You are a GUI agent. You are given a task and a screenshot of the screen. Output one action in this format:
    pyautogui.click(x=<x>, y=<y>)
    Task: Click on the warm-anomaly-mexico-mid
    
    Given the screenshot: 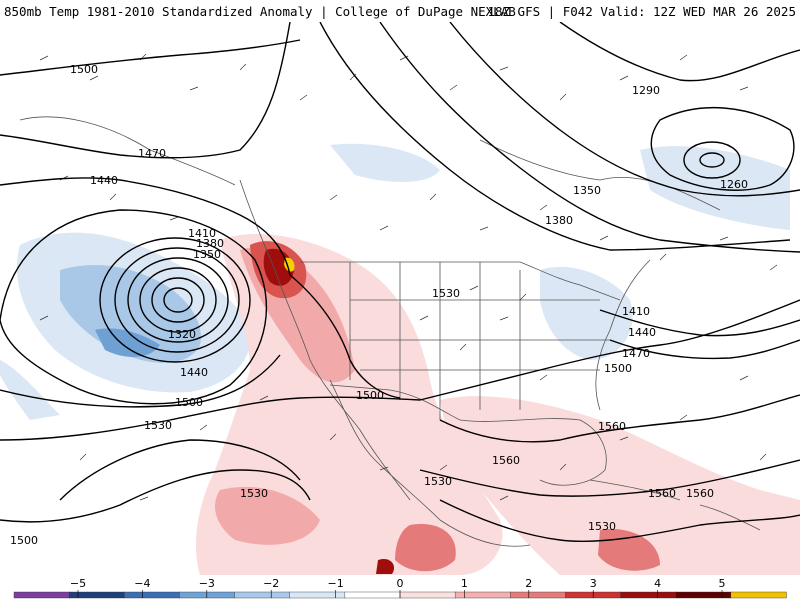 What is the action you would take?
    pyautogui.click(x=267, y=515)
    